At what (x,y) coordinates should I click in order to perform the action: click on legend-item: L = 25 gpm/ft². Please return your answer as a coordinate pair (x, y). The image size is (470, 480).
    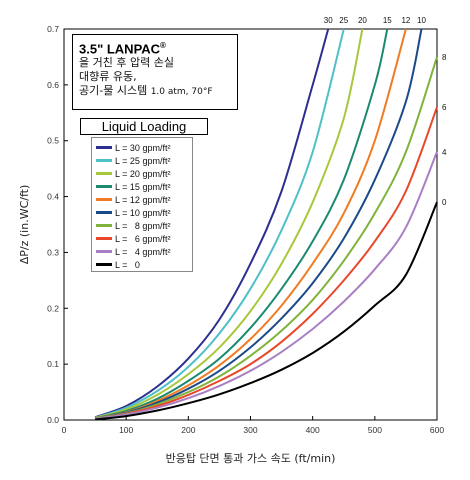
    Looking at the image, I should click on (142, 160).